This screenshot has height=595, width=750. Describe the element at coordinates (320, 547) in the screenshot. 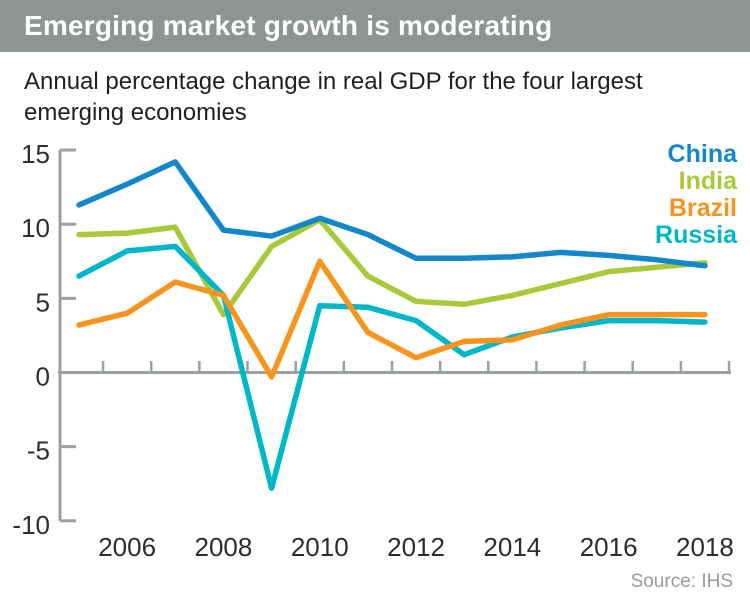

I see `x-tick-label: 2010` at that location.